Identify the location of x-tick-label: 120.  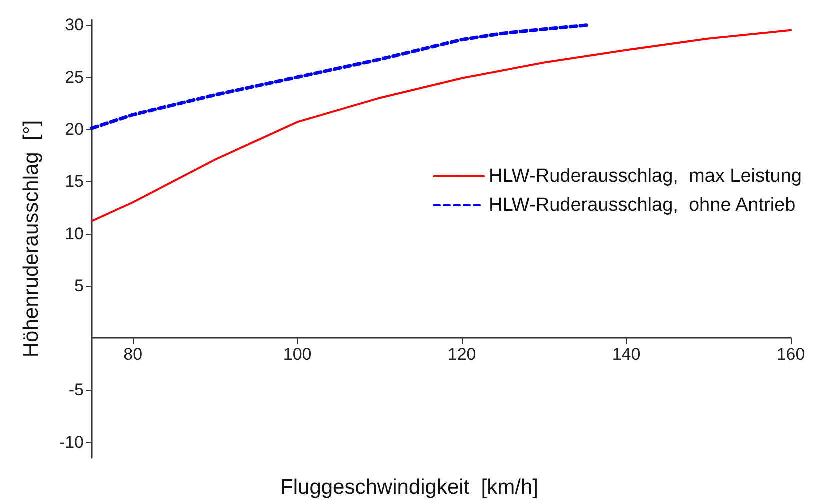
(462, 354).